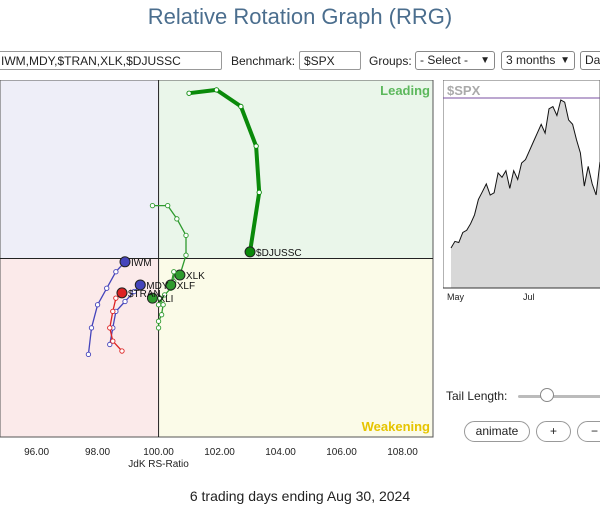 The height and width of the screenshot is (513, 600). Describe the element at coordinates (300, 16) in the screenshot. I see `page-title: Relative Rotation Graph (RRG)` at that location.